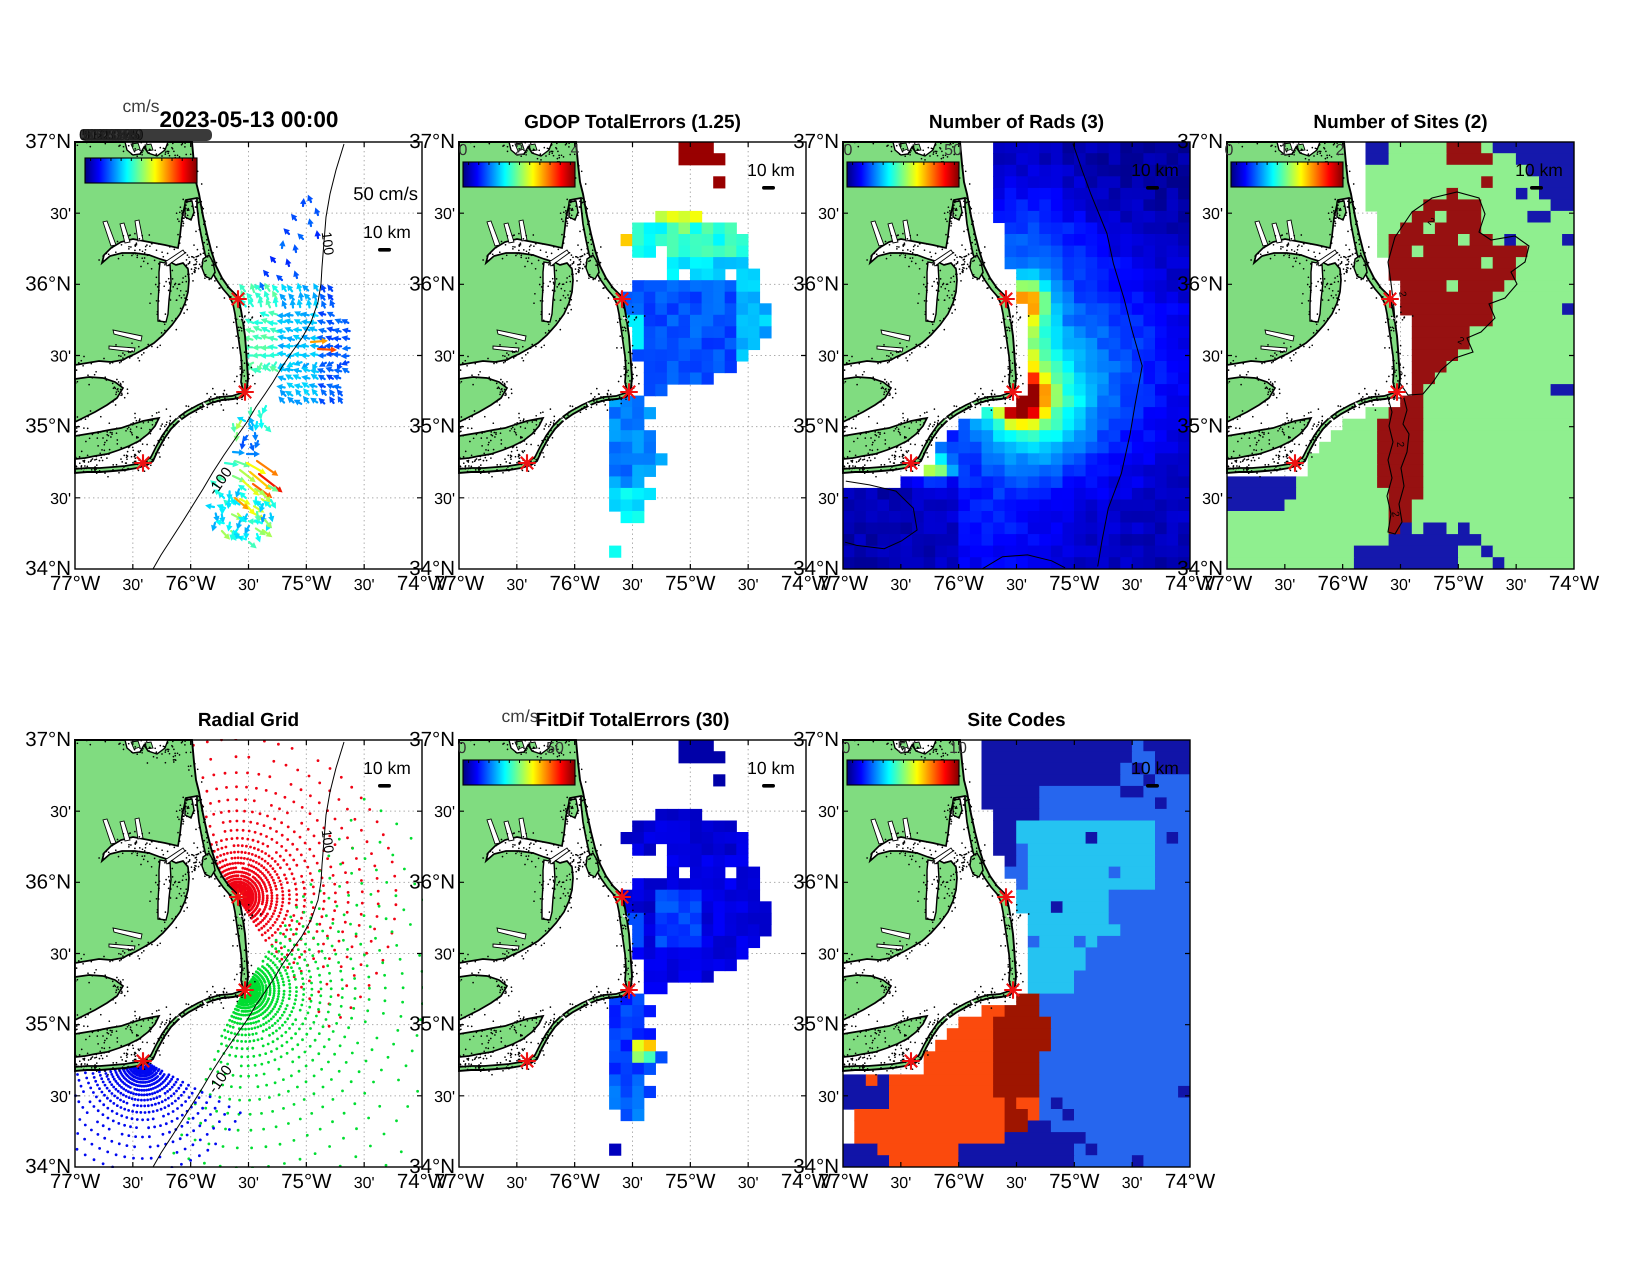 The image size is (1650, 1275). Describe the element at coordinates (385, 193) in the screenshot. I see `svg-text: 50 cm/s` at that location.